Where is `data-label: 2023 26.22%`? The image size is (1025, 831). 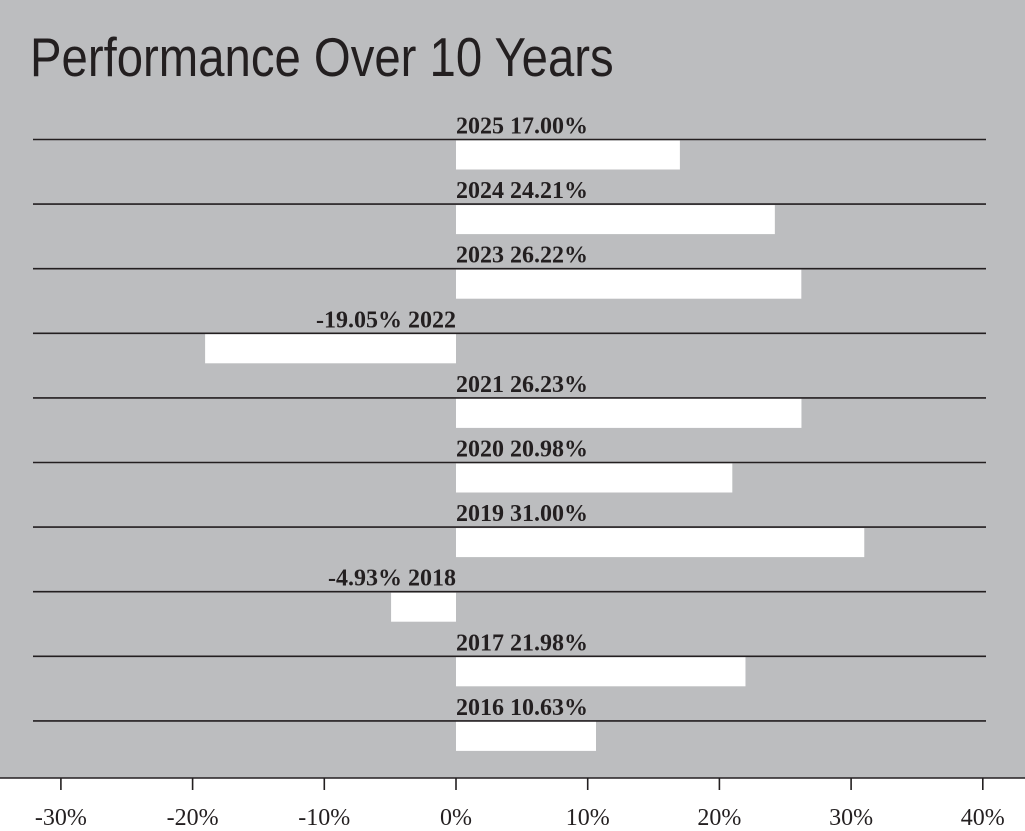
data-label: 2023 26.22% is located at coordinates (522, 256).